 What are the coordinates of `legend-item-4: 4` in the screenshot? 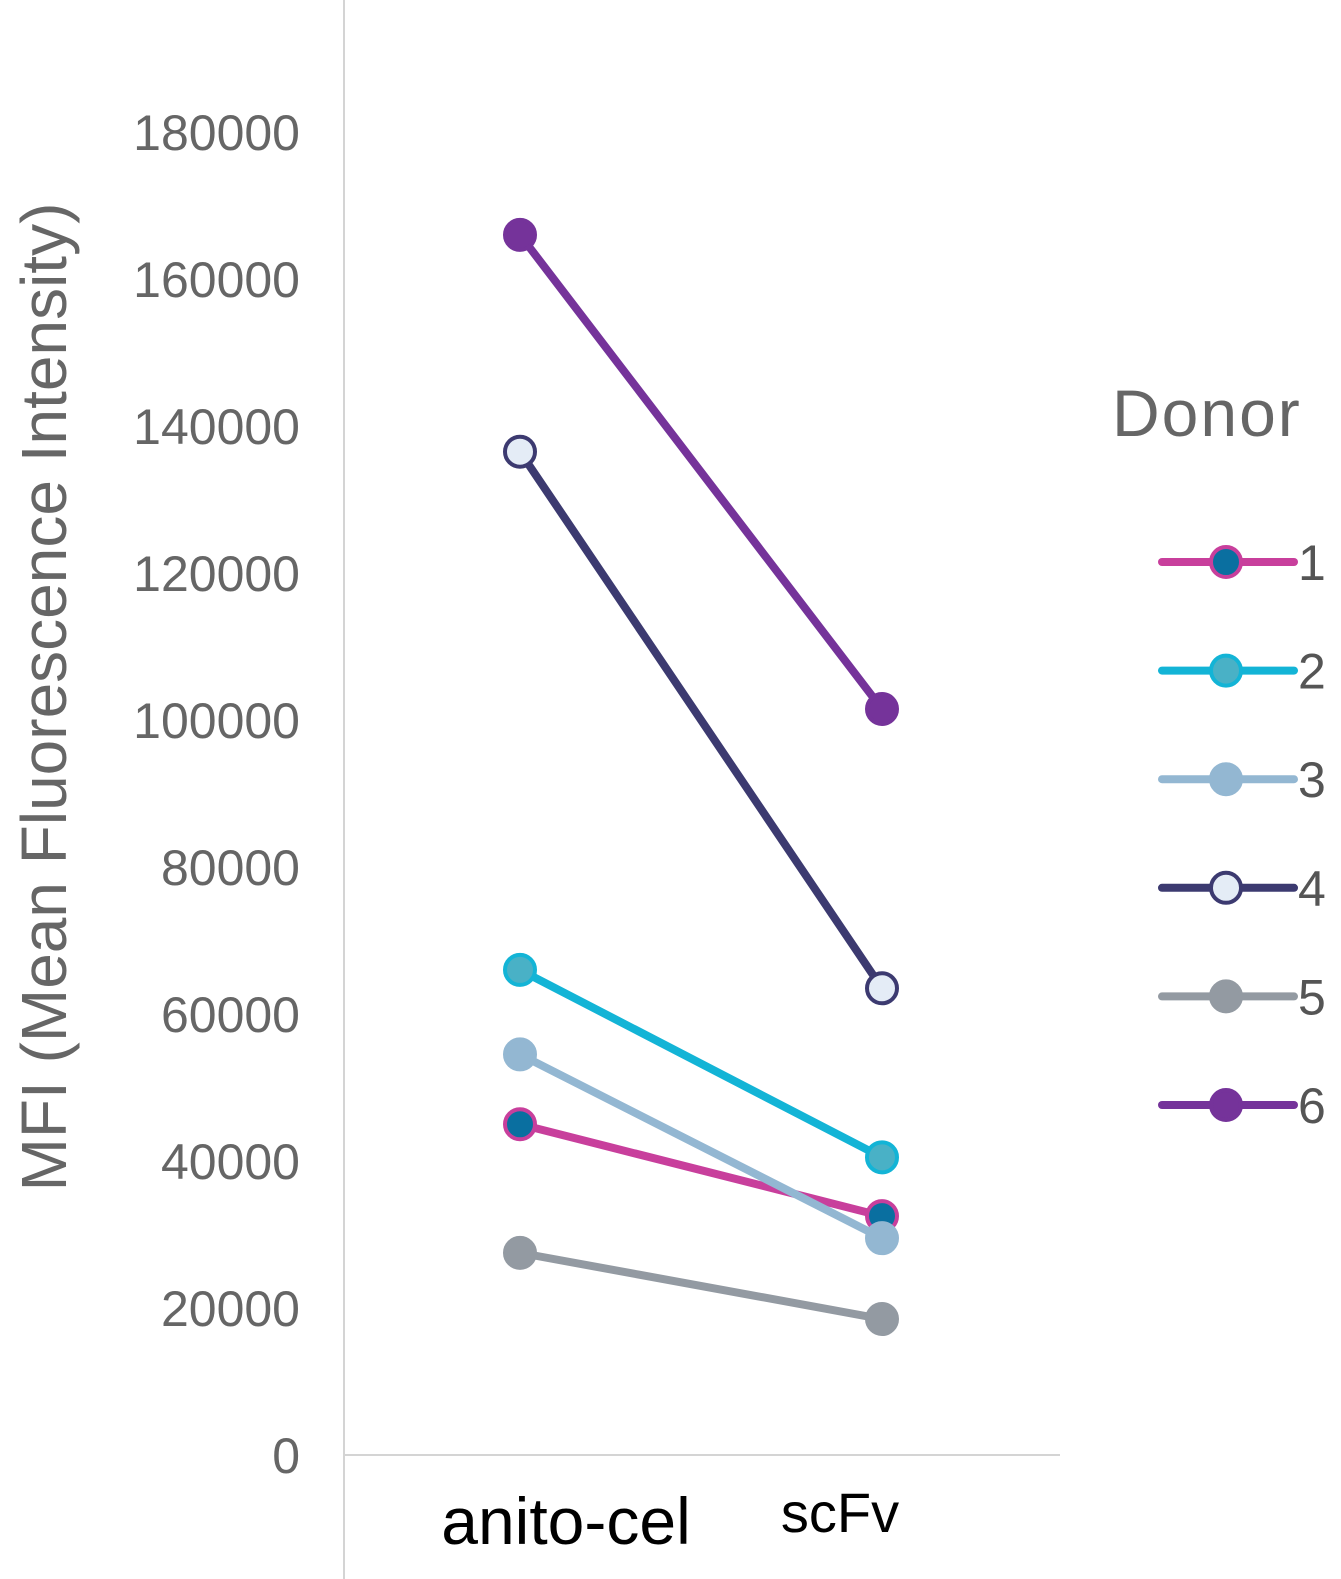 It's located at (1242, 889).